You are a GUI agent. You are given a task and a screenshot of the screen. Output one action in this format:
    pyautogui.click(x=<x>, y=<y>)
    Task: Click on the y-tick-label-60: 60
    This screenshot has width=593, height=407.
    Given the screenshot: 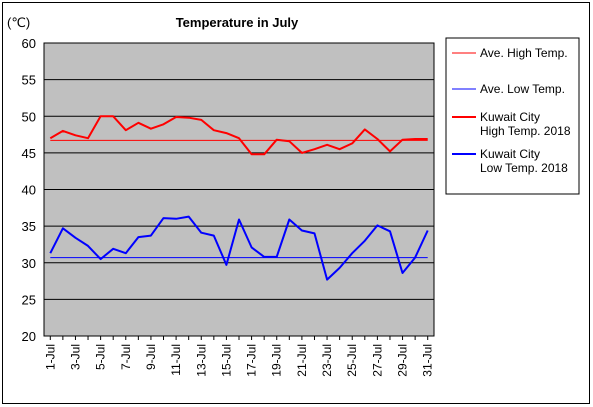 What is the action you would take?
    pyautogui.click(x=29, y=43)
    